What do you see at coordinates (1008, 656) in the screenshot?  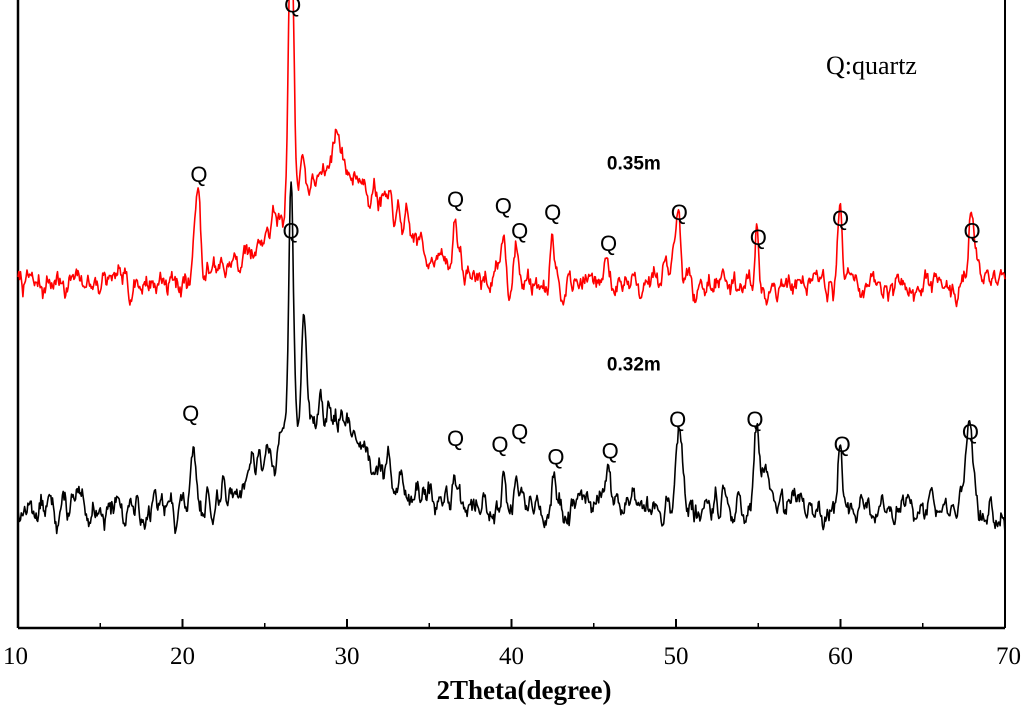 I see `x-tick-label: 70` at bounding box center [1008, 656].